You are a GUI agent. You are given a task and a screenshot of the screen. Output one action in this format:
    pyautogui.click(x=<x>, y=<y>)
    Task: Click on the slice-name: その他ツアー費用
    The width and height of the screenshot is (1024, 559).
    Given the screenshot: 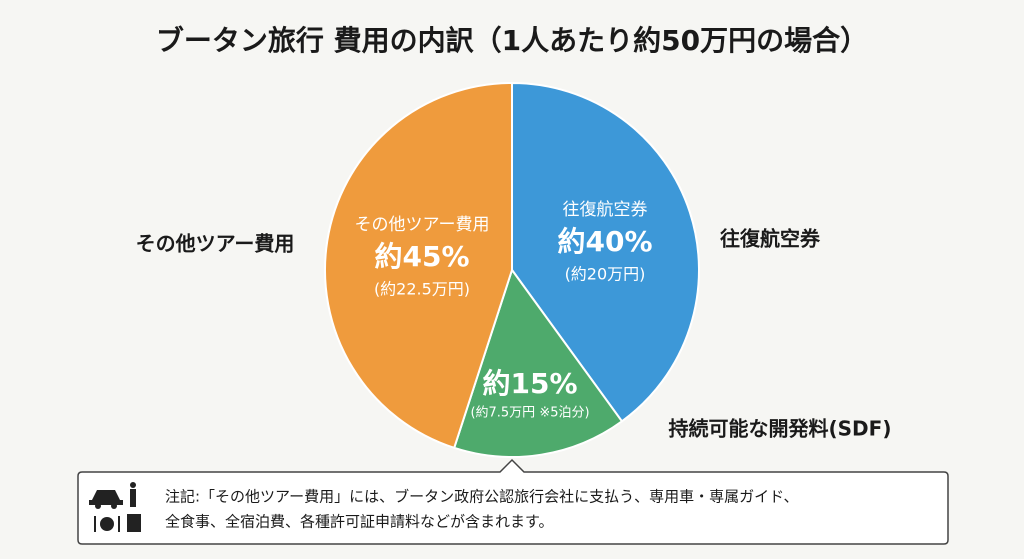 What is the action you would take?
    pyautogui.click(x=422, y=225)
    